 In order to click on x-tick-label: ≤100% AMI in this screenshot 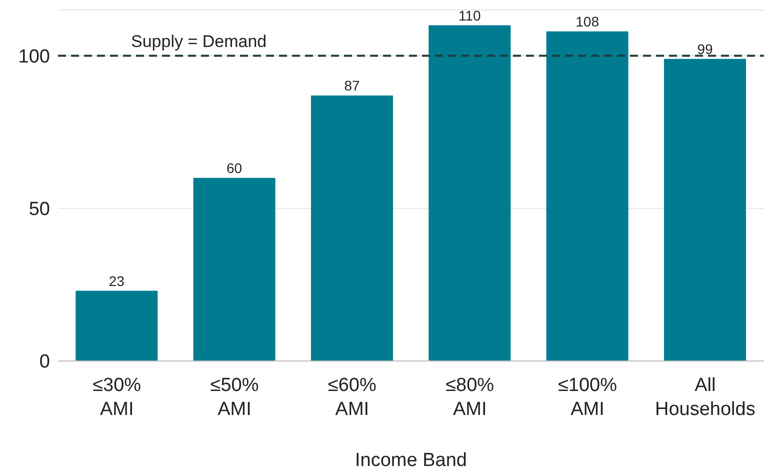, I will do `click(588, 397)`.